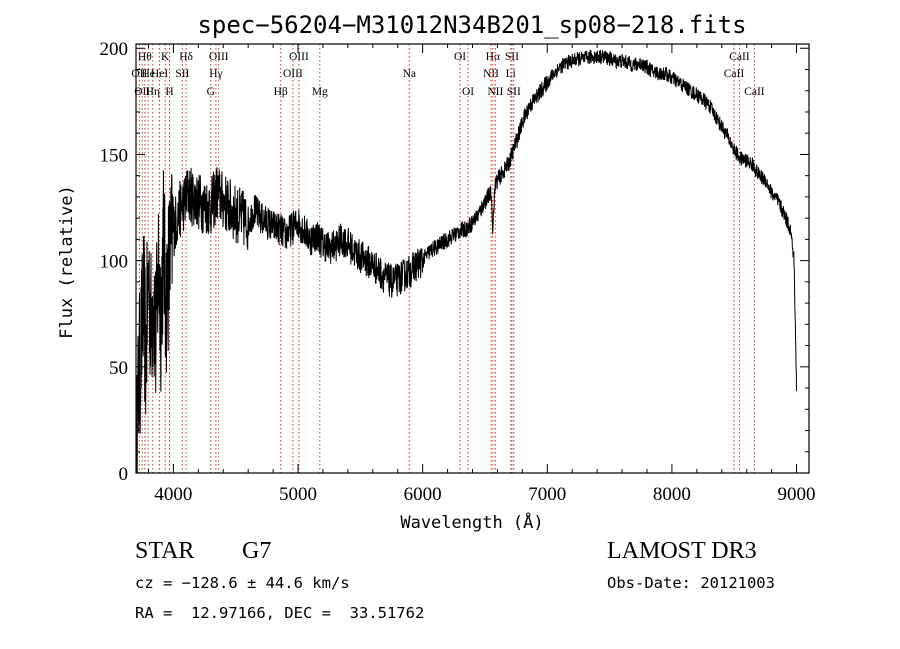  What do you see at coordinates (242, 583) in the screenshot?
I see `redshift-info: cz = −128.6 ± 44.6 km/s` at bounding box center [242, 583].